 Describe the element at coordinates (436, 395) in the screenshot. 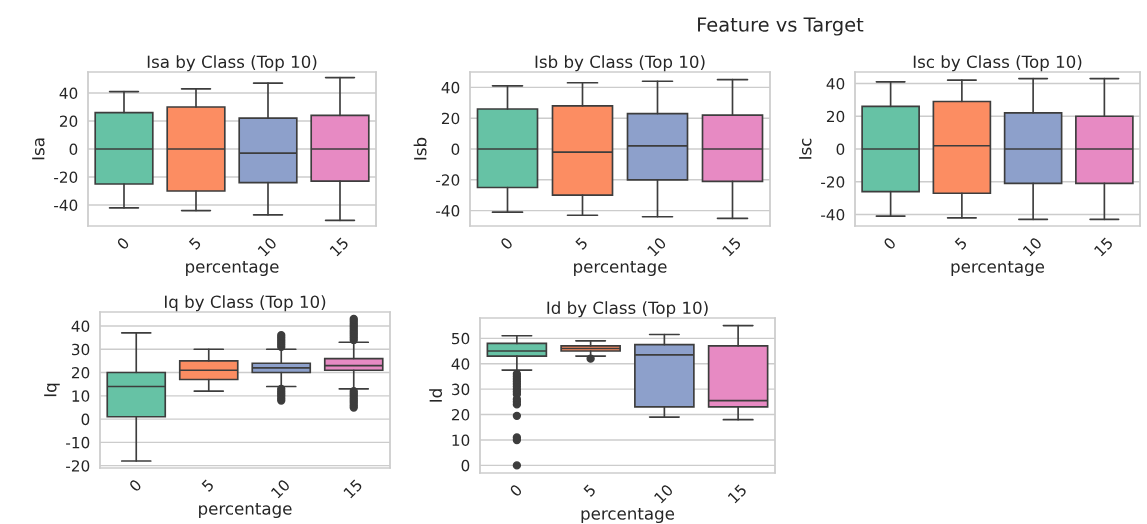

I see `y-axis-title: Id` at that location.